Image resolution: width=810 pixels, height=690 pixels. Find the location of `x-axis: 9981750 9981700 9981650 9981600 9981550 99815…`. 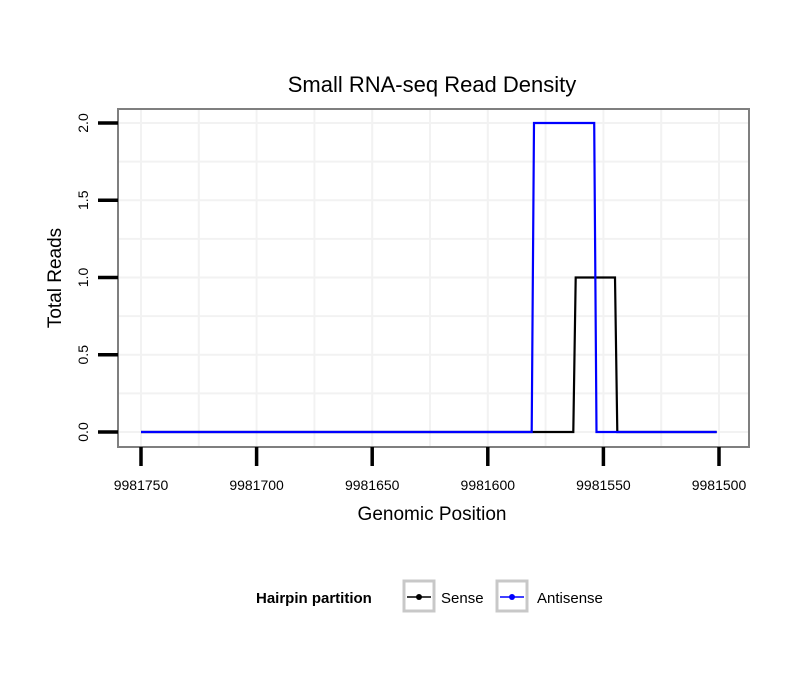

x-axis: 9981750 9981700 9981650 9981600 9981550 99815… is located at coordinates (430, 470).